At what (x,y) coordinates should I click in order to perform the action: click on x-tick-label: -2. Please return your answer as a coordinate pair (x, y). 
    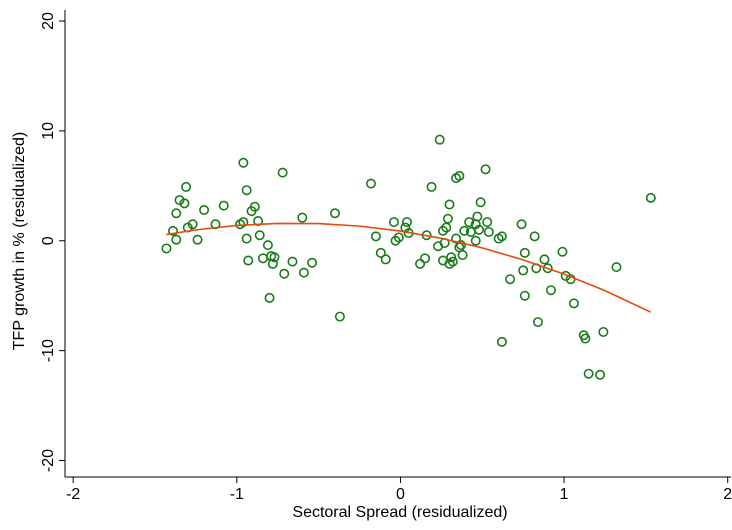
    Looking at the image, I should click on (73, 494).